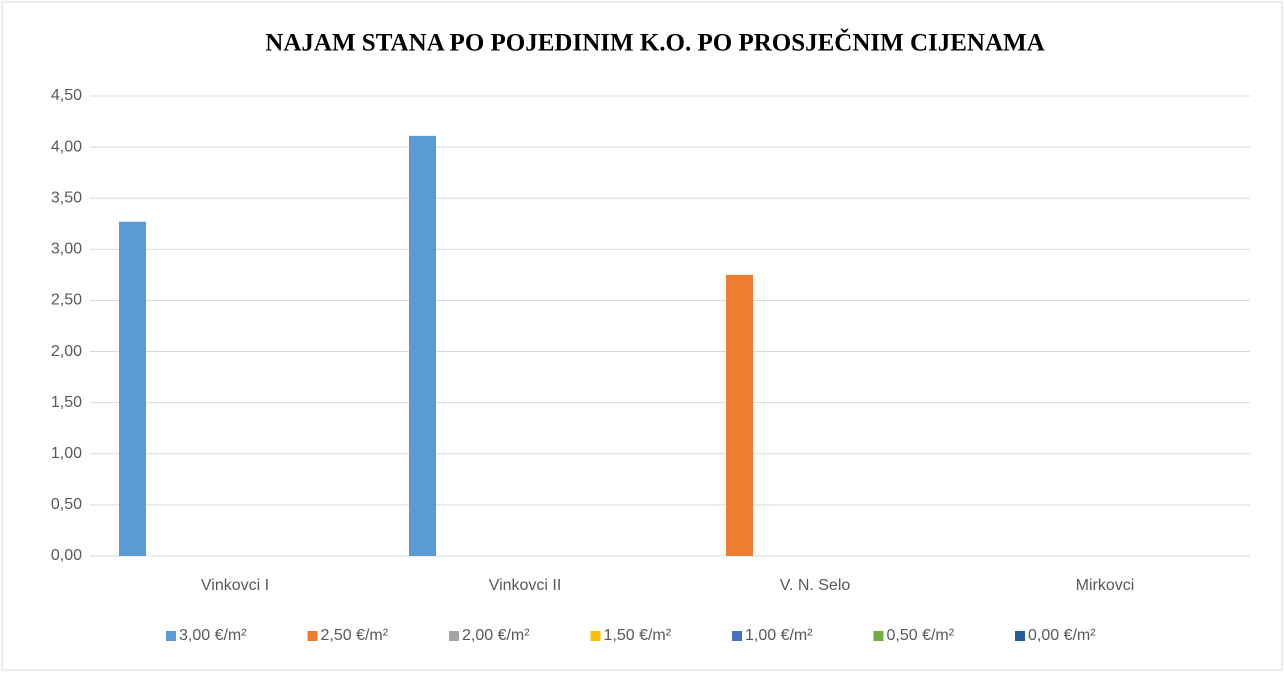 The height and width of the screenshot is (673, 1285). What do you see at coordinates (779, 635) in the screenshot?
I see `legend-label: 1,00 €/m²` at bounding box center [779, 635].